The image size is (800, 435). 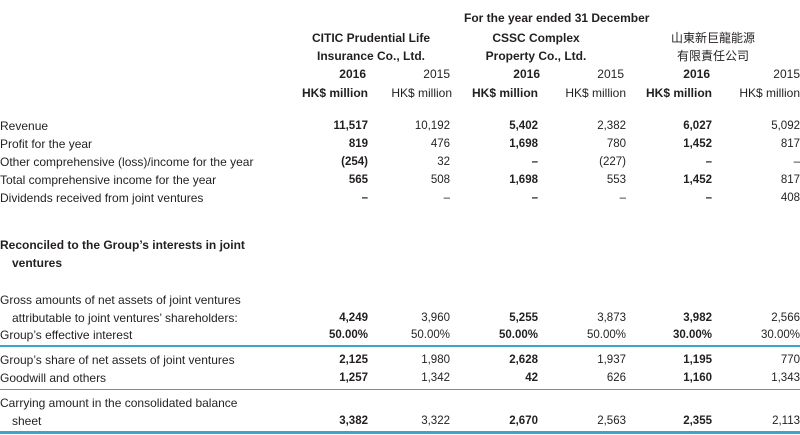 I want to click on gross-value: 2,566, so click(x=785, y=318).